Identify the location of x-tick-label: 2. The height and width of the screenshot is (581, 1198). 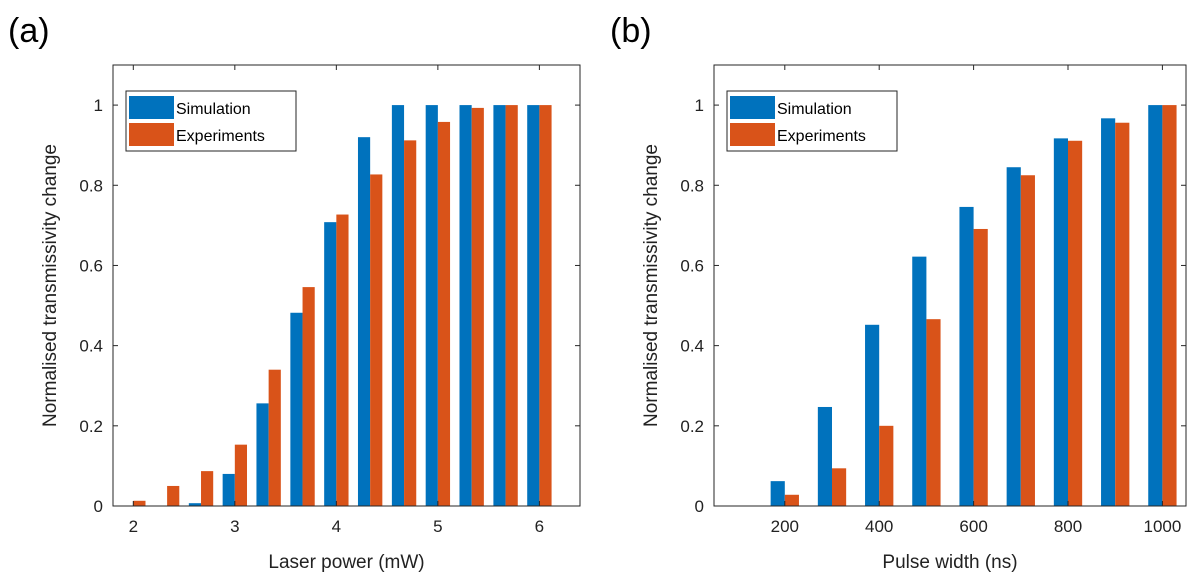
(133, 526).